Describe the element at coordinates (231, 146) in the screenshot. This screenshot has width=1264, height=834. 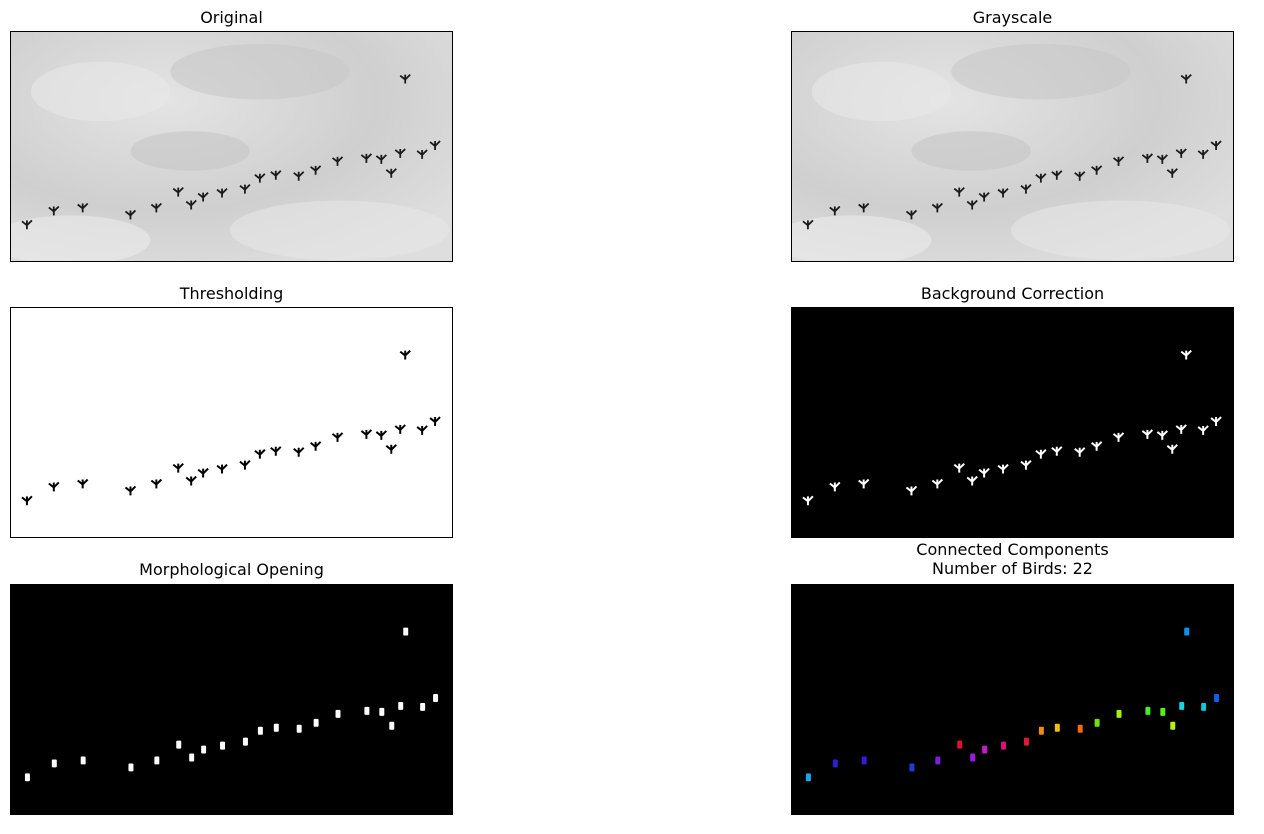
I see `original-image` at that location.